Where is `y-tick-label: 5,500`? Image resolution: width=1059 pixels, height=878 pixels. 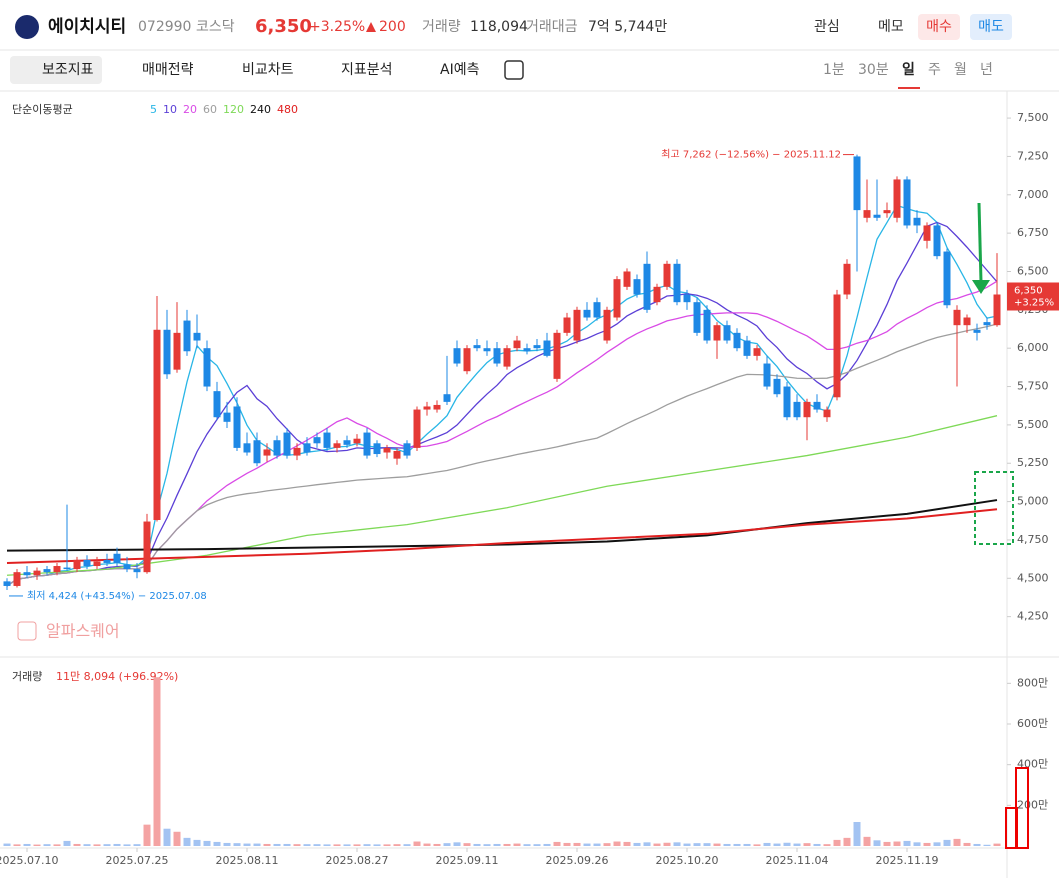
y-tick-label: 5,500 is located at coordinates (1033, 424).